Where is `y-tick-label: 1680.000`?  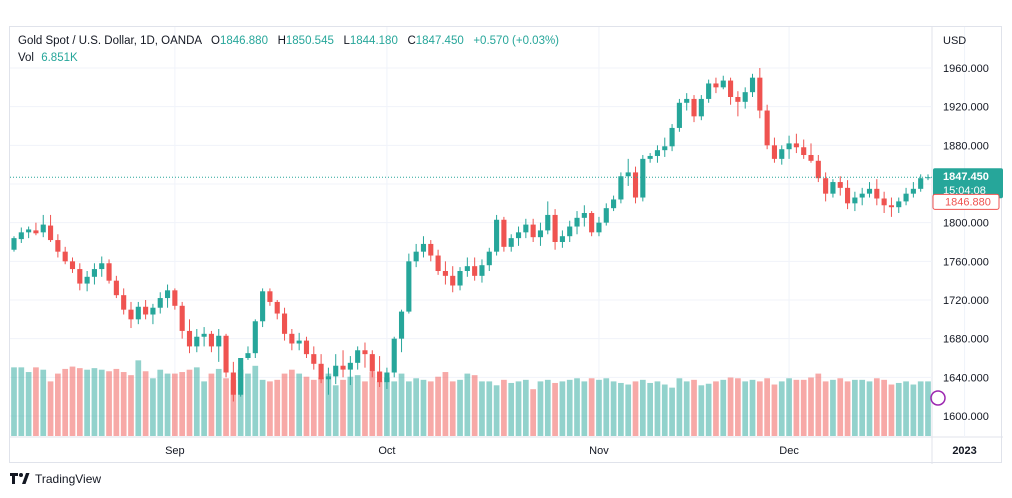
y-tick-label: 1680.000 is located at coordinates (966, 340).